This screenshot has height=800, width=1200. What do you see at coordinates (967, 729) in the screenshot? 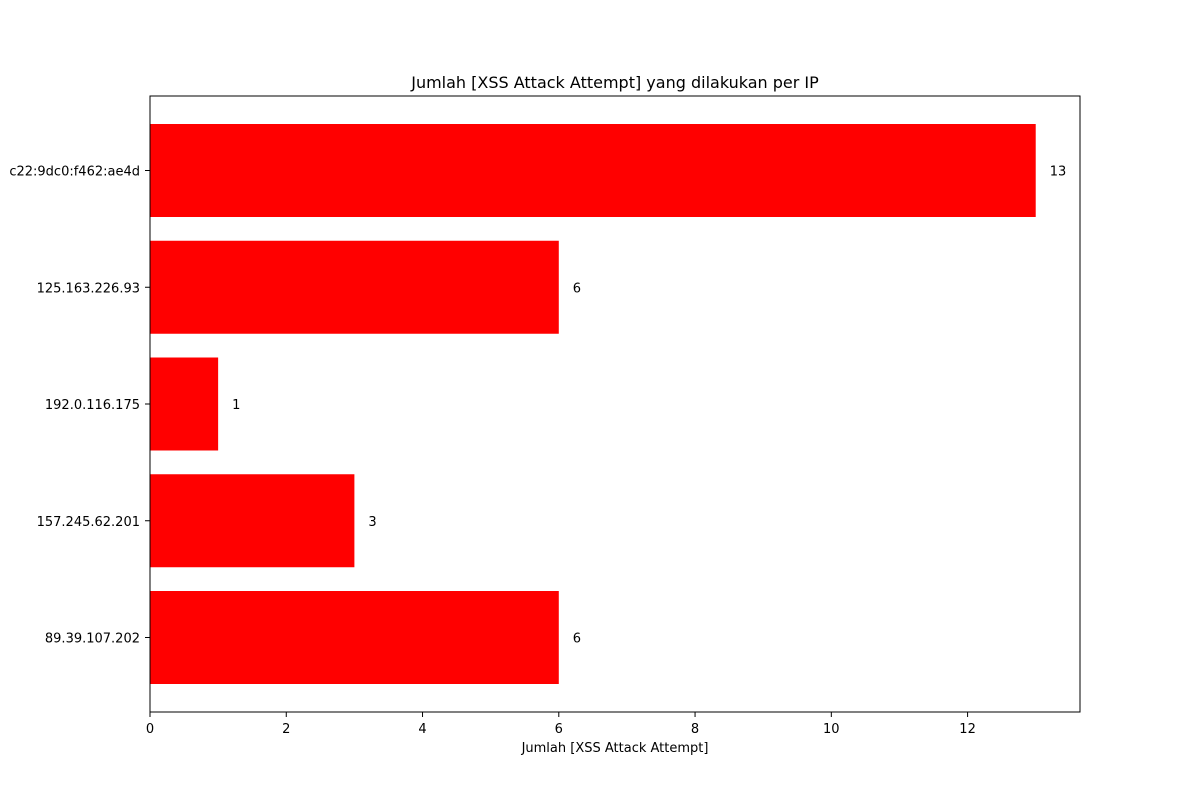
I see `x-tick-label-7: 12` at bounding box center [967, 729].